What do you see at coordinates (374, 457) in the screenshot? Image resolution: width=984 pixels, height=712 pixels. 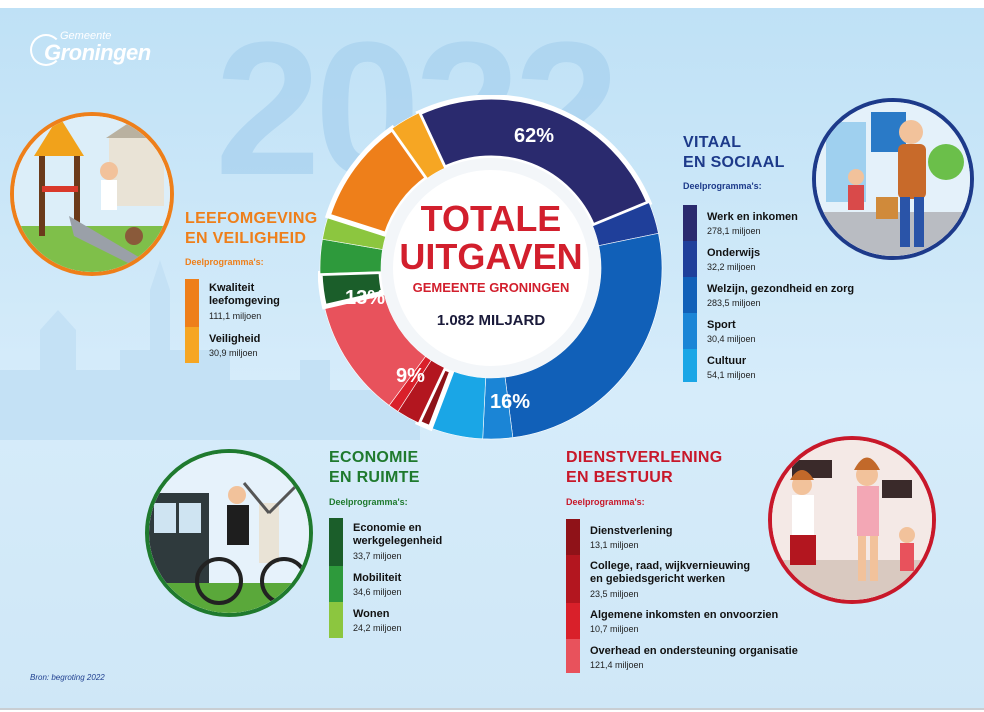 I see `section-title-economie-line1: ECONOMIE` at bounding box center [374, 457].